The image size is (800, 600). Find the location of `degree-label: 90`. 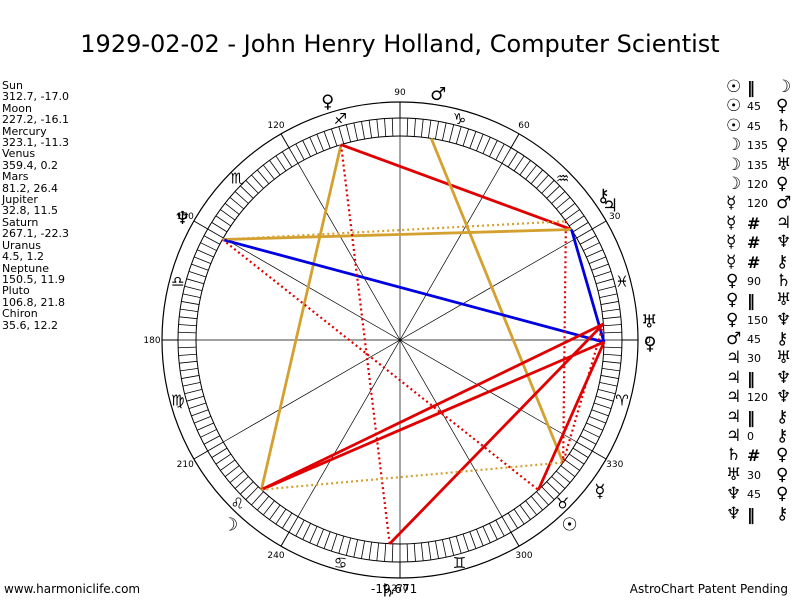

degree-label: 90 is located at coordinates (400, 93).